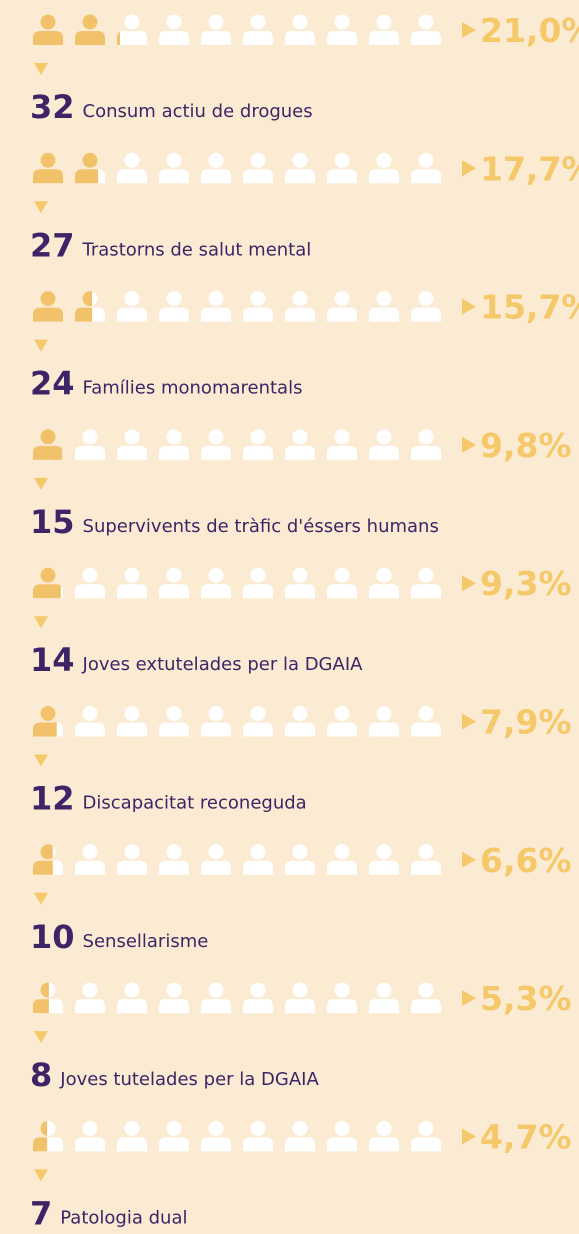  I want to click on category-label: Trastorns de salut mental, so click(197, 249).